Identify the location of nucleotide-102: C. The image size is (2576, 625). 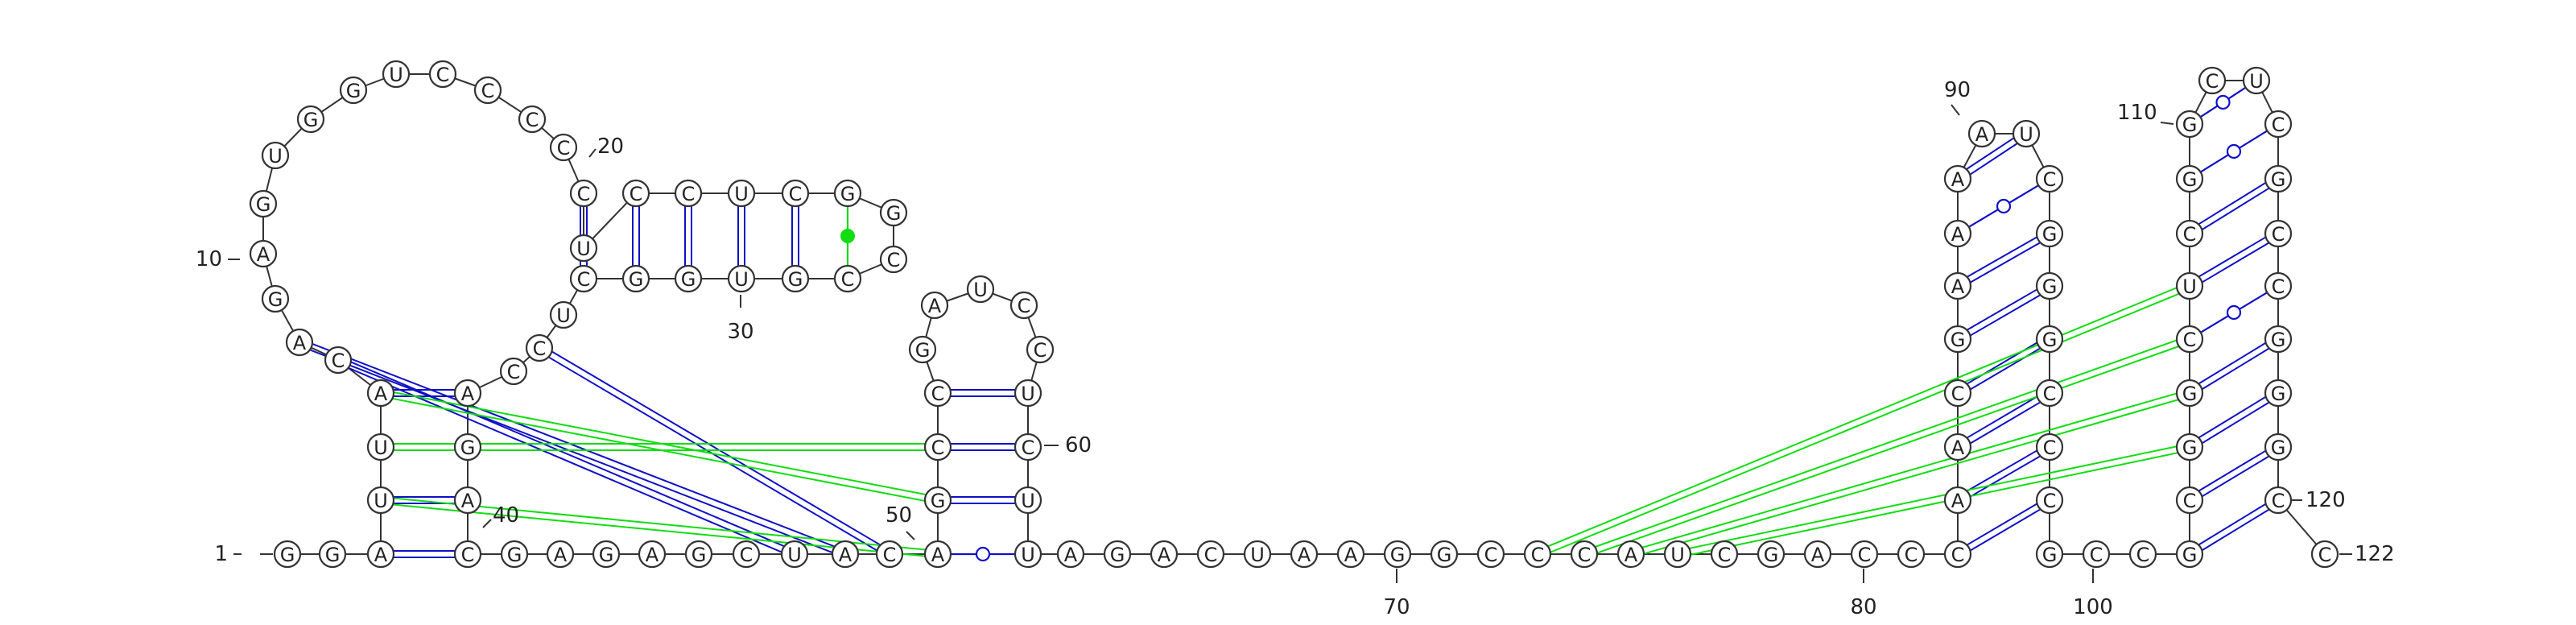
(2143, 554).